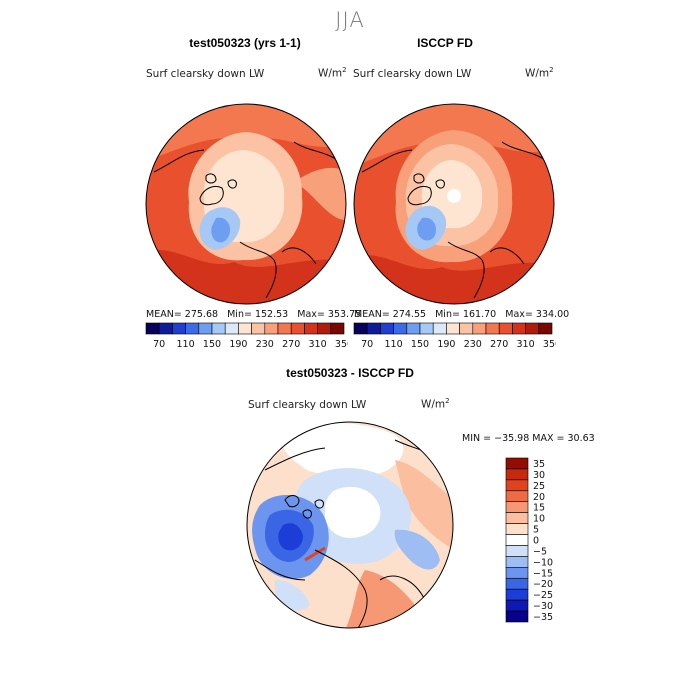 Image resolution: width=700 pixels, height=700 pixels. Describe the element at coordinates (445, 43) in the screenshot. I see `obs-panel-title: ISCCP FD` at that location.